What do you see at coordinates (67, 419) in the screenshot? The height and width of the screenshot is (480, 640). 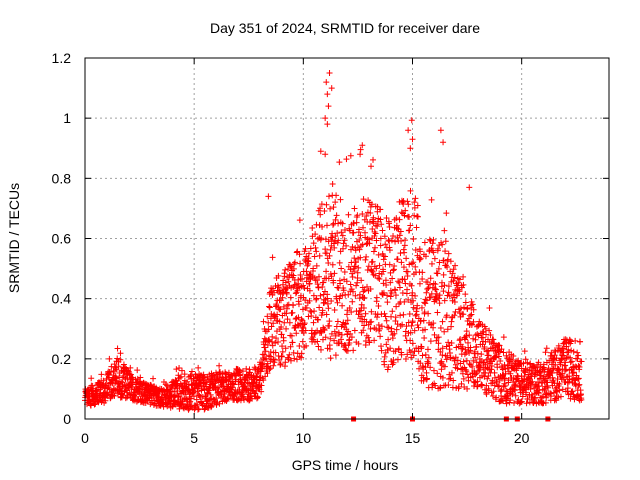 I see `y-tick-label: 0` at bounding box center [67, 419].